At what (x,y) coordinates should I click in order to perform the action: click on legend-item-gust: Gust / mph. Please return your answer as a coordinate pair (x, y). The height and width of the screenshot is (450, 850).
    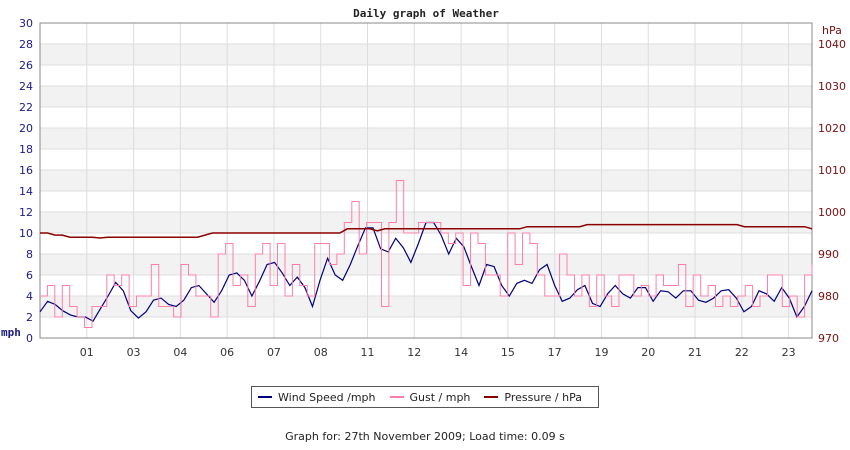
    Looking at the image, I should click on (430, 397).